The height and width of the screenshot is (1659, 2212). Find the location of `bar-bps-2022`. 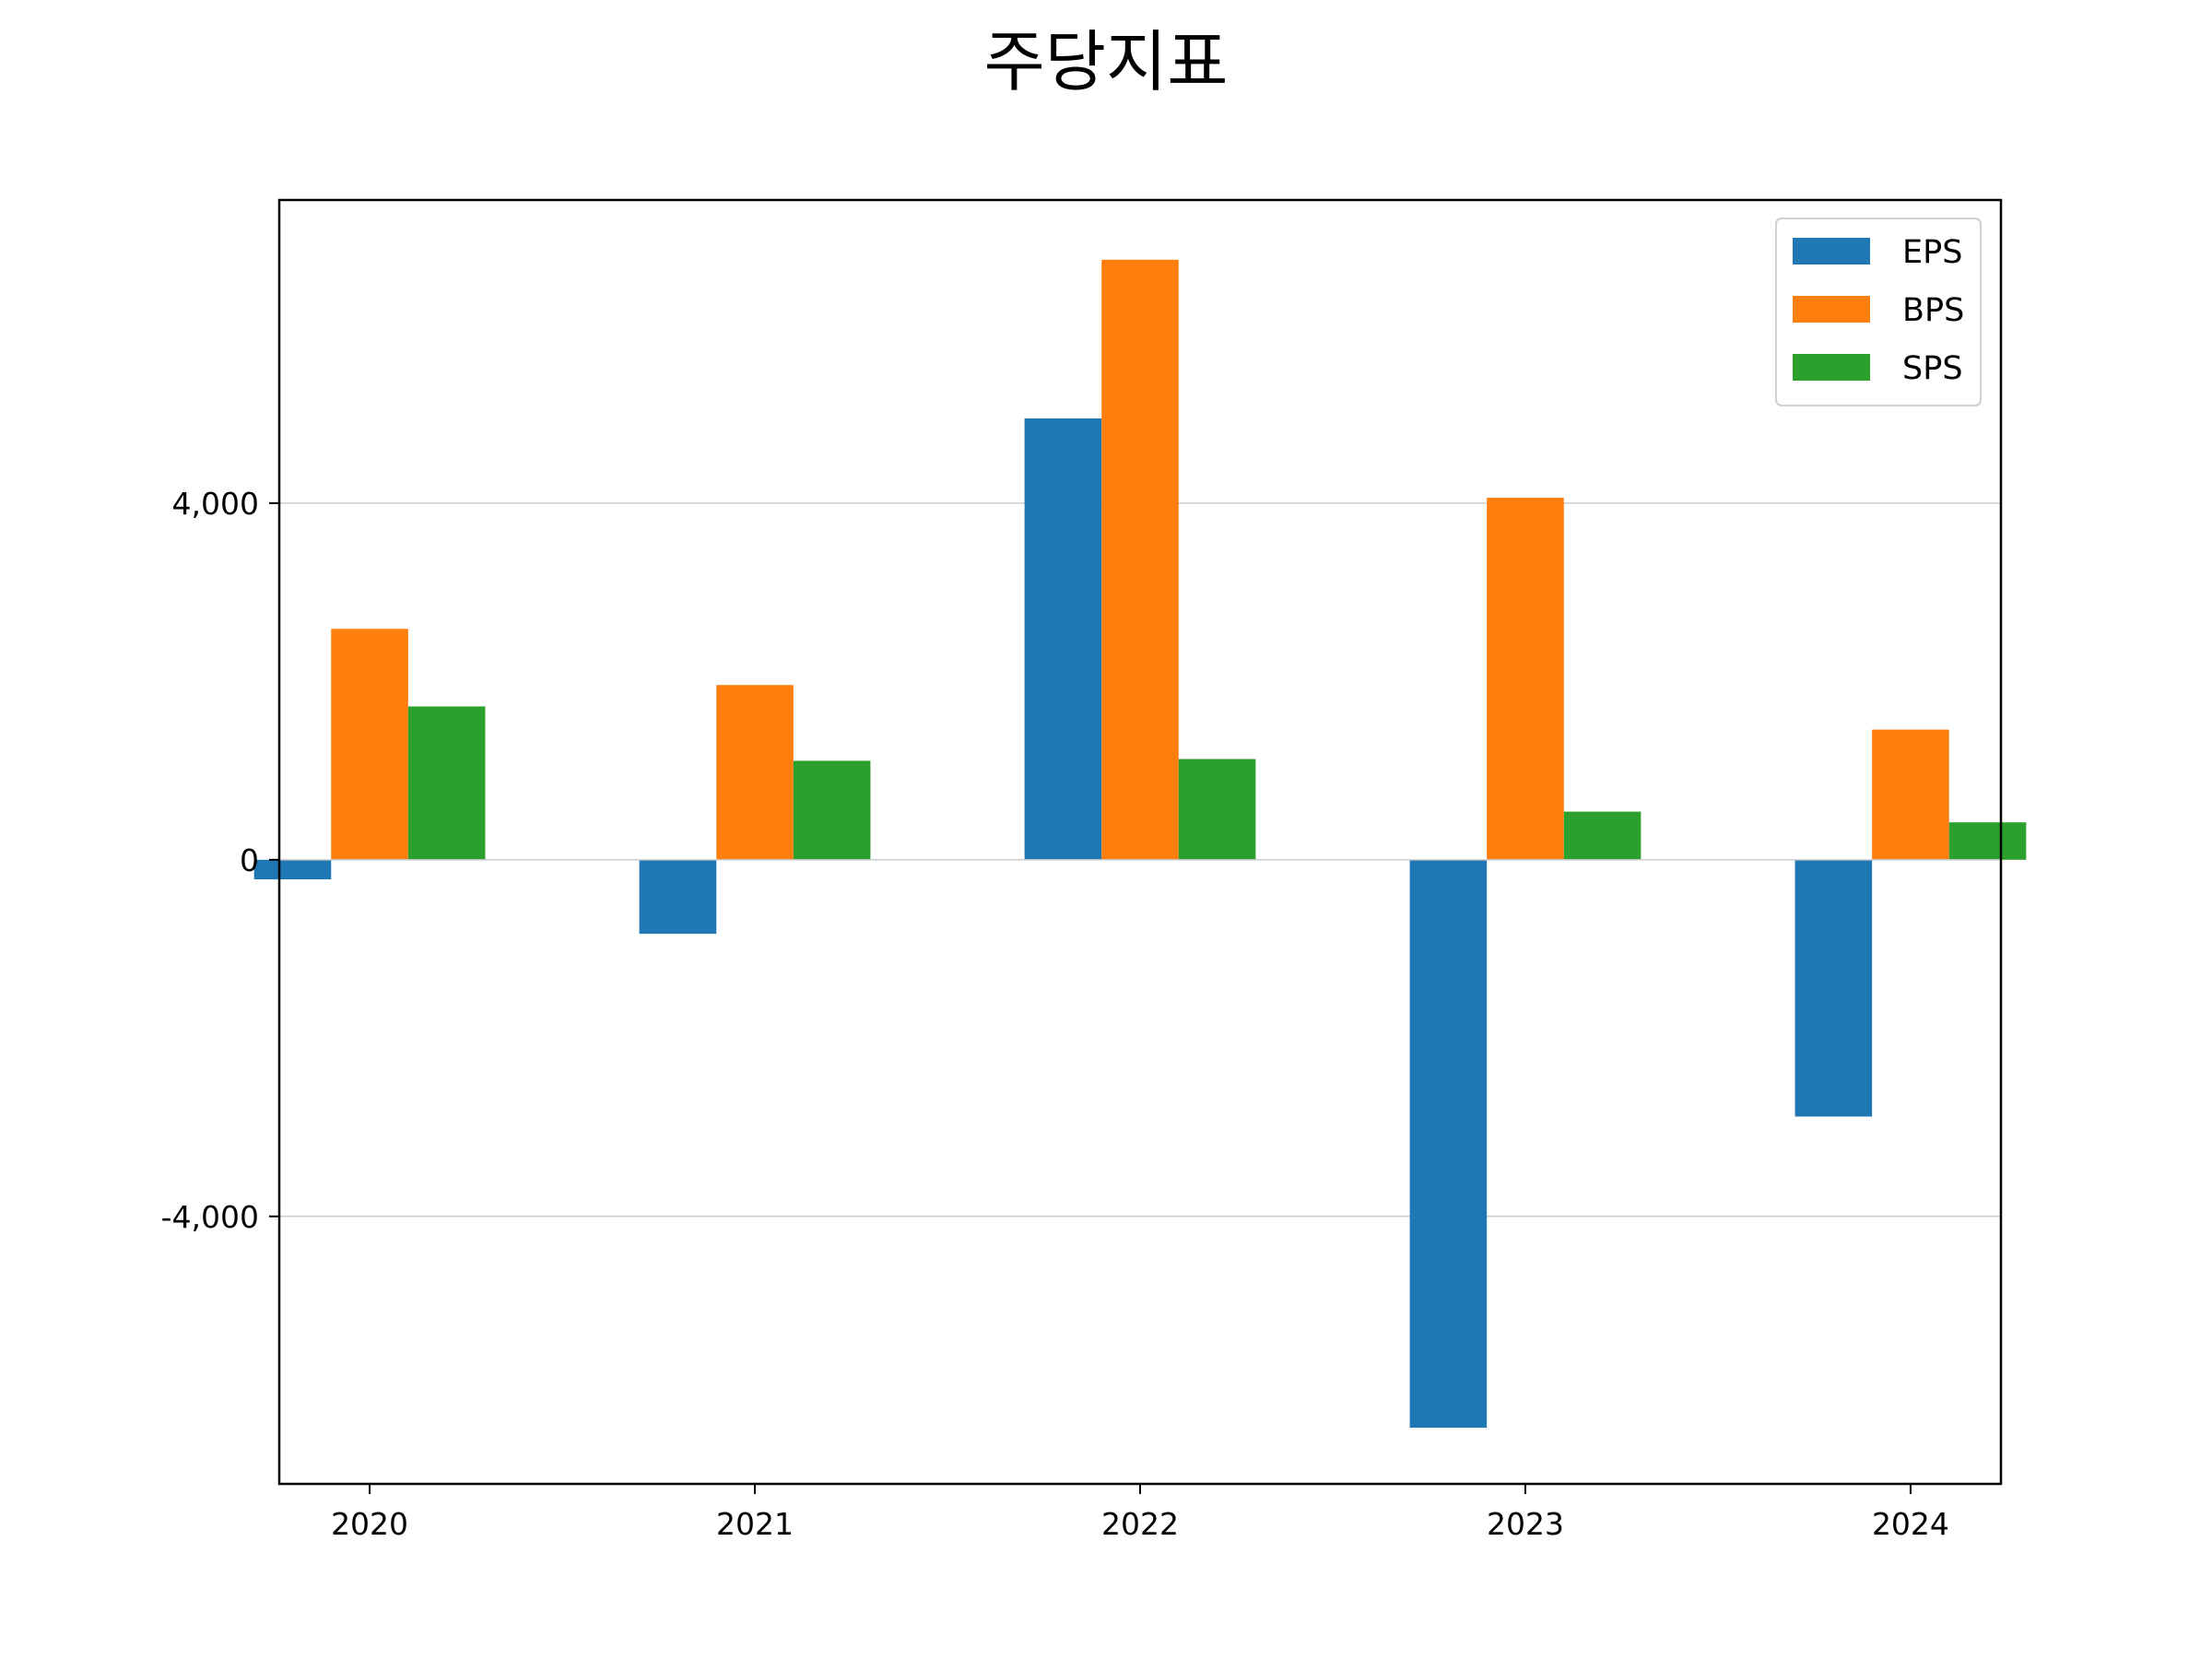

bar-bps-2022 is located at coordinates (1140, 559).